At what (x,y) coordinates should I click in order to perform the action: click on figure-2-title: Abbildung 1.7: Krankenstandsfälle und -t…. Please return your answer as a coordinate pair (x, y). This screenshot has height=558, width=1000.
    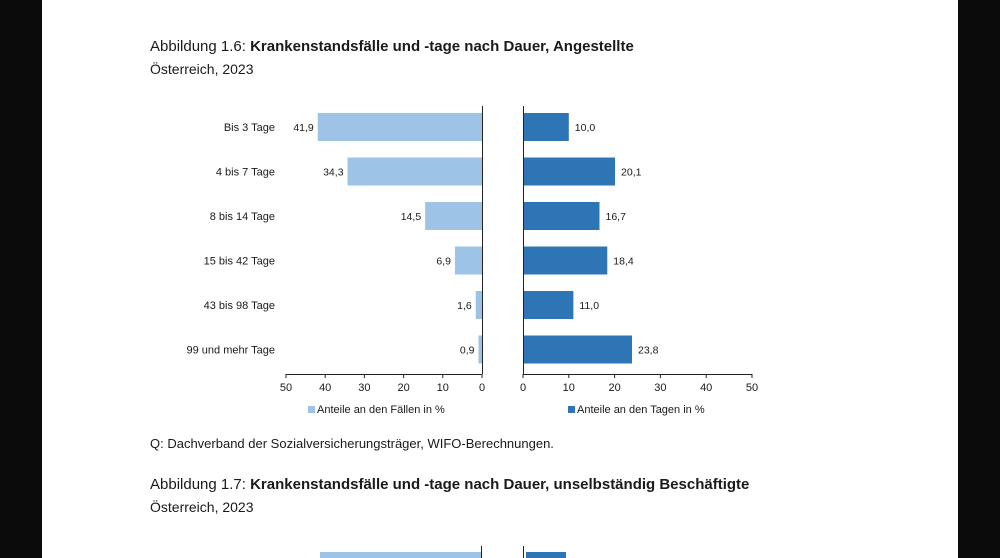
    Looking at the image, I should click on (449, 484).